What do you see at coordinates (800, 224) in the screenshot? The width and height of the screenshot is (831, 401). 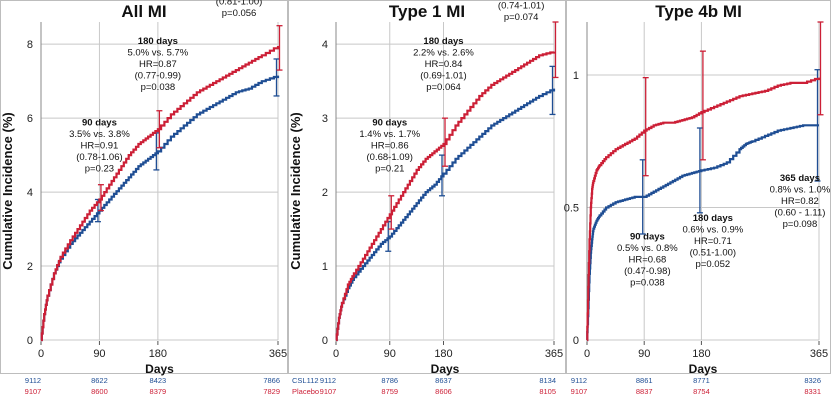 I see `annotation-text: p=0.098` at bounding box center [800, 224].